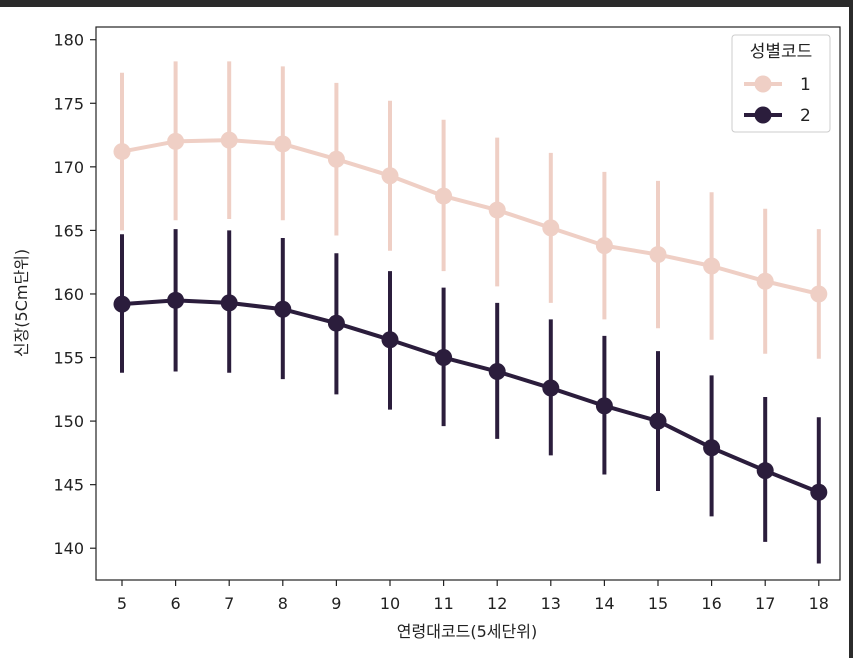 This screenshot has width=853, height=658. I want to click on x-tick-label: 7, so click(229, 603).